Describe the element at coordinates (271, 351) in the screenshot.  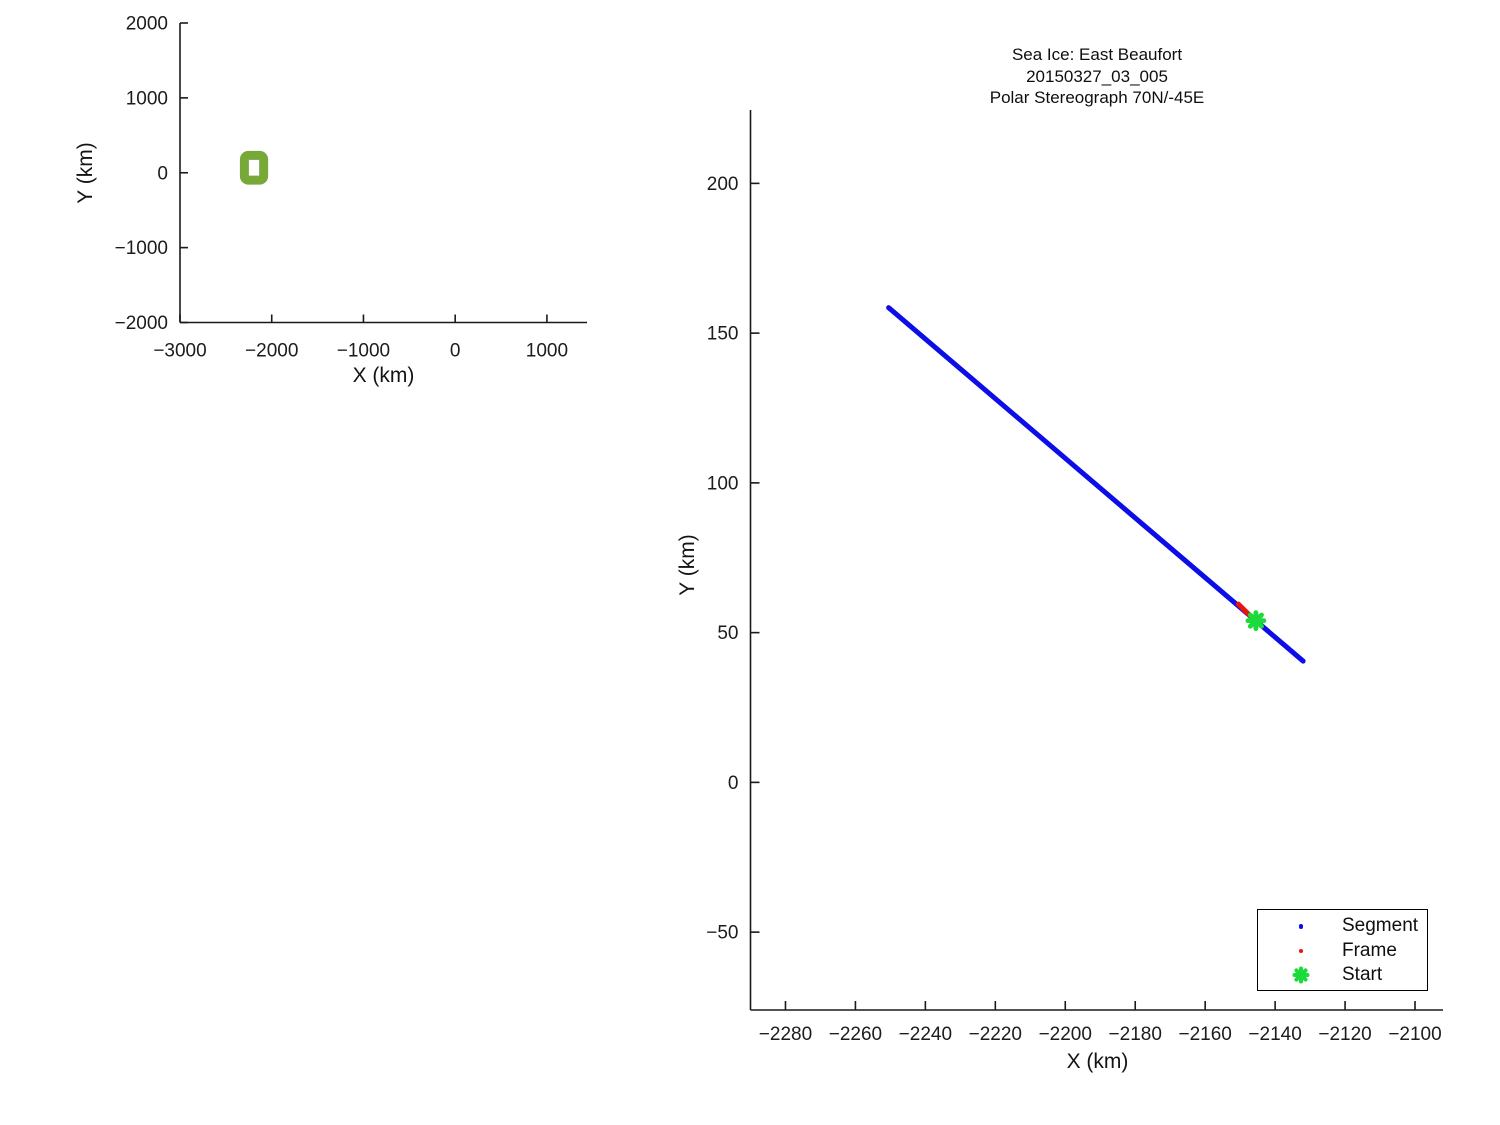
I see `x-tick-label: −2000` at that location.